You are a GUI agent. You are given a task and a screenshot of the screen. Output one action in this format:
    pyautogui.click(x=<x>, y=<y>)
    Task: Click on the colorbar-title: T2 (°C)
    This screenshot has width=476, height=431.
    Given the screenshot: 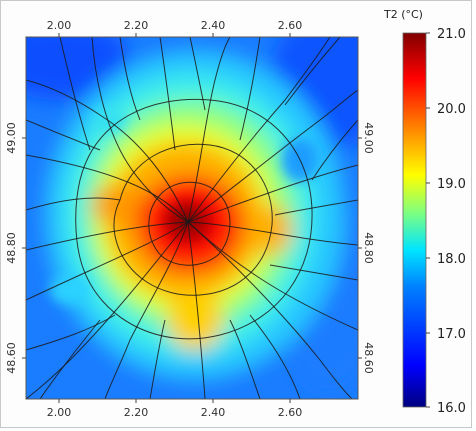 What is the action you would take?
    pyautogui.click(x=403, y=14)
    